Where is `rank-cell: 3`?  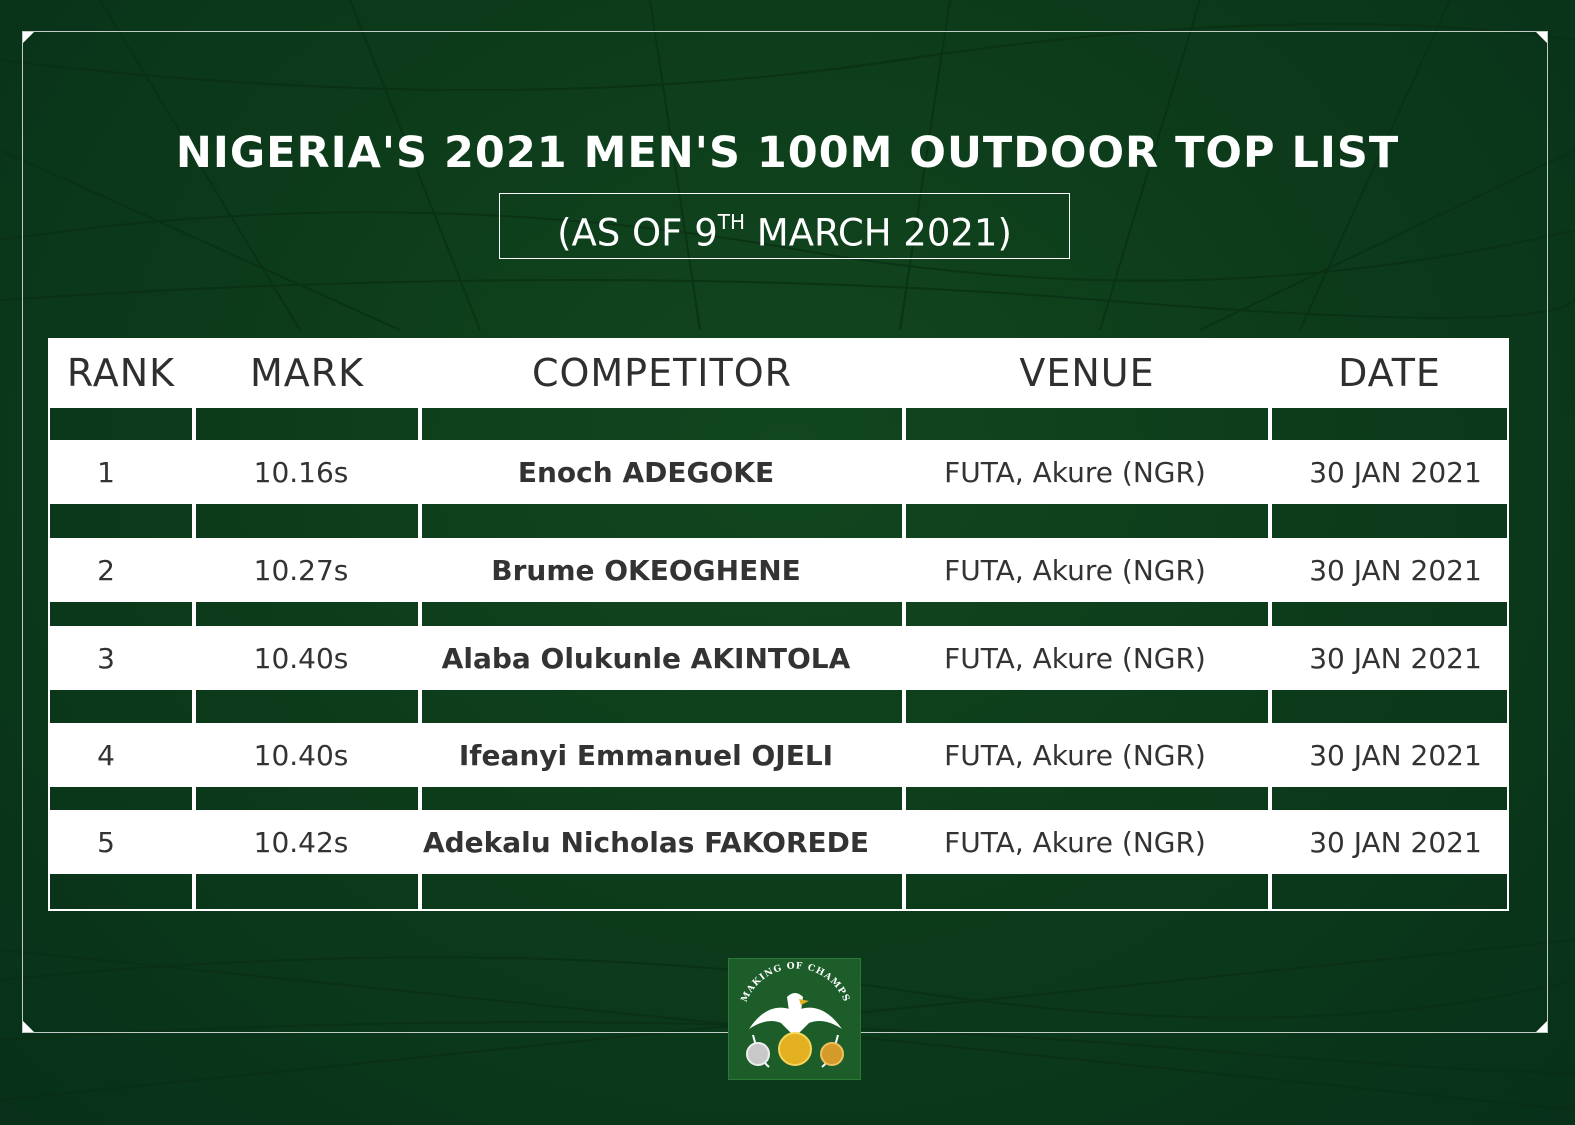
rank-cell: 3 is located at coordinates (106, 658).